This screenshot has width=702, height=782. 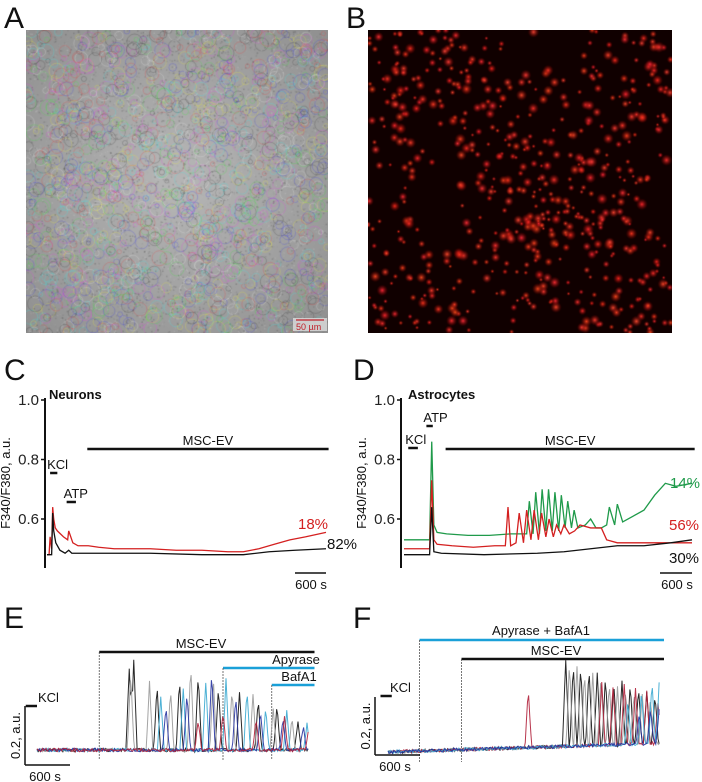 I want to click on stimulus-label: Apyrase + BafA1, so click(x=541, y=630).